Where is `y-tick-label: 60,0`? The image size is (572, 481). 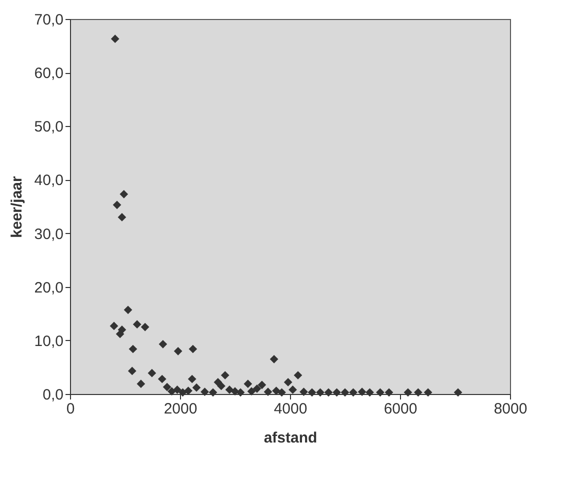
y-tick-label: 60,0 is located at coordinates (49, 73).